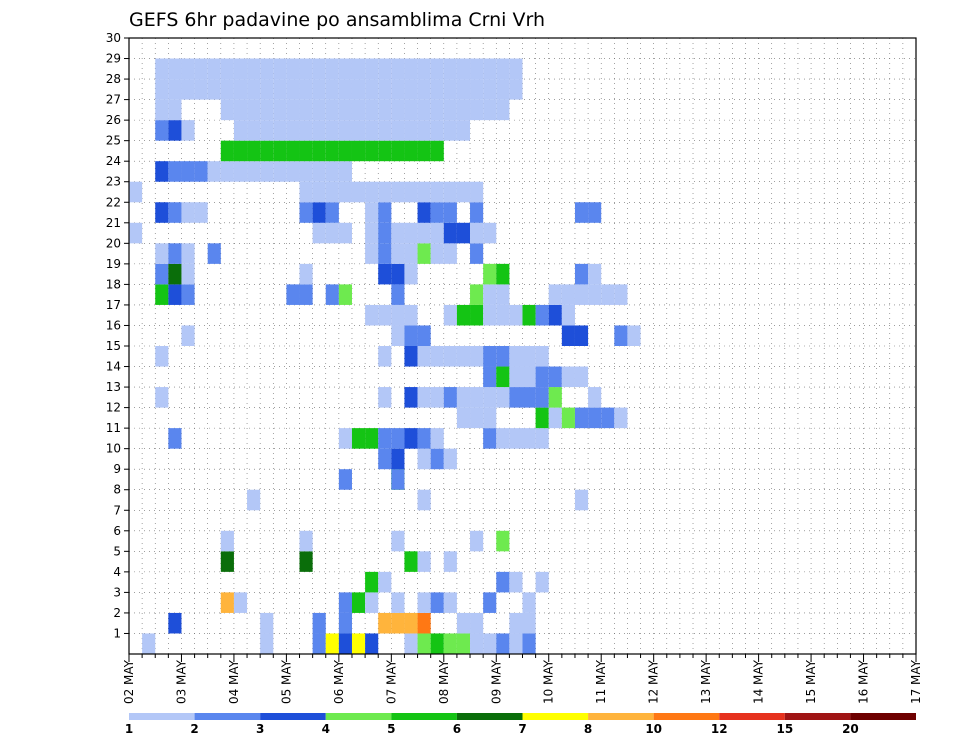  What do you see at coordinates (337, 20) in the screenshot?
I see `chart-title: GEFS 6hr padavine po ansamblima Crni Vrh` at bounding box center [337, 20].